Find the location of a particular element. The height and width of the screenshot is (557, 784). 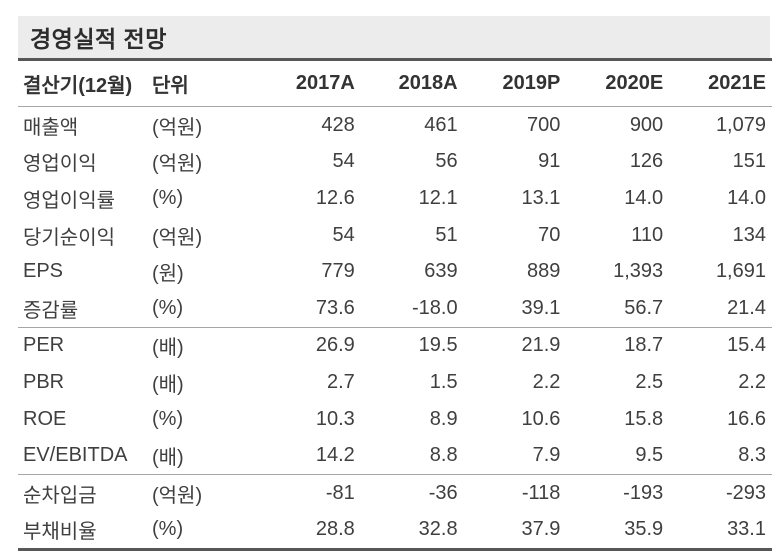

cell-value: 134 is located at coordinates (749, 234).